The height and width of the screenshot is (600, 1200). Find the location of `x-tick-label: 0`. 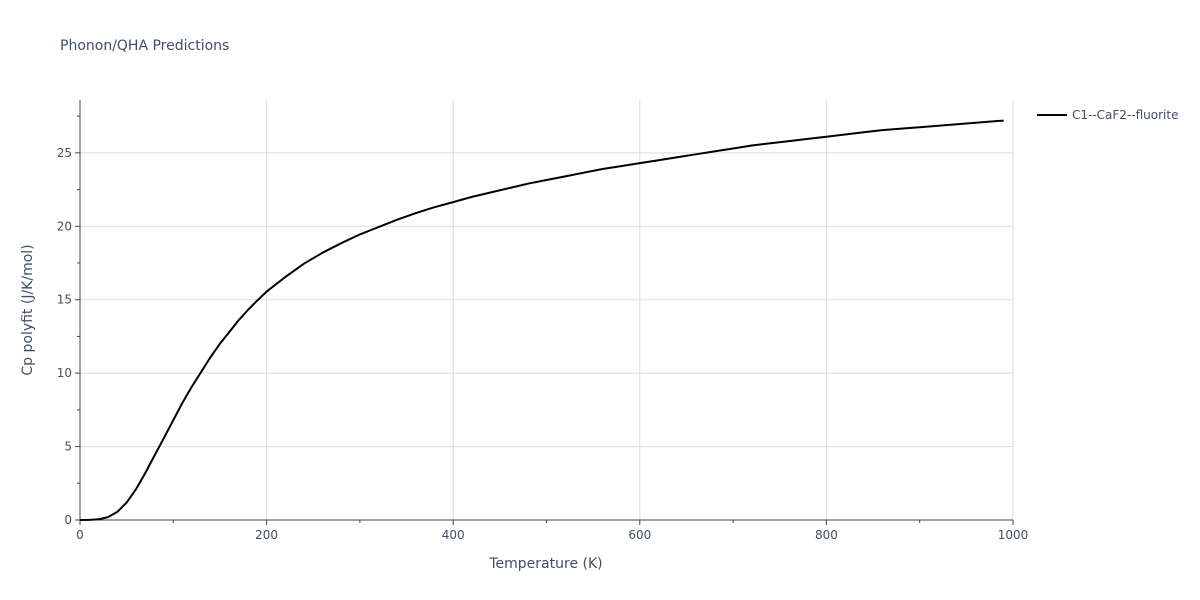

x-tick-label: 0 is located at coordinates (80, 535).